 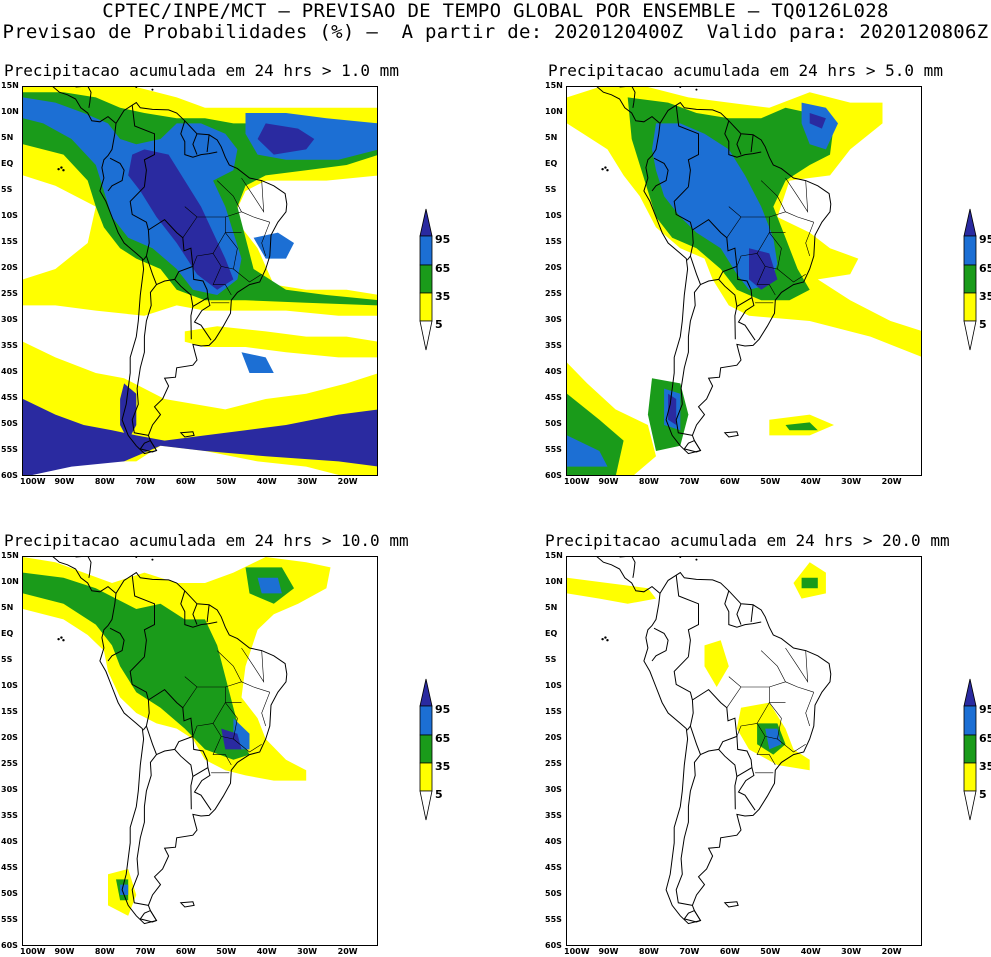 What do you see at coordinates (187, 904) in the screenshot?
I see `falkland-islands` at bounding box center [187, 904].